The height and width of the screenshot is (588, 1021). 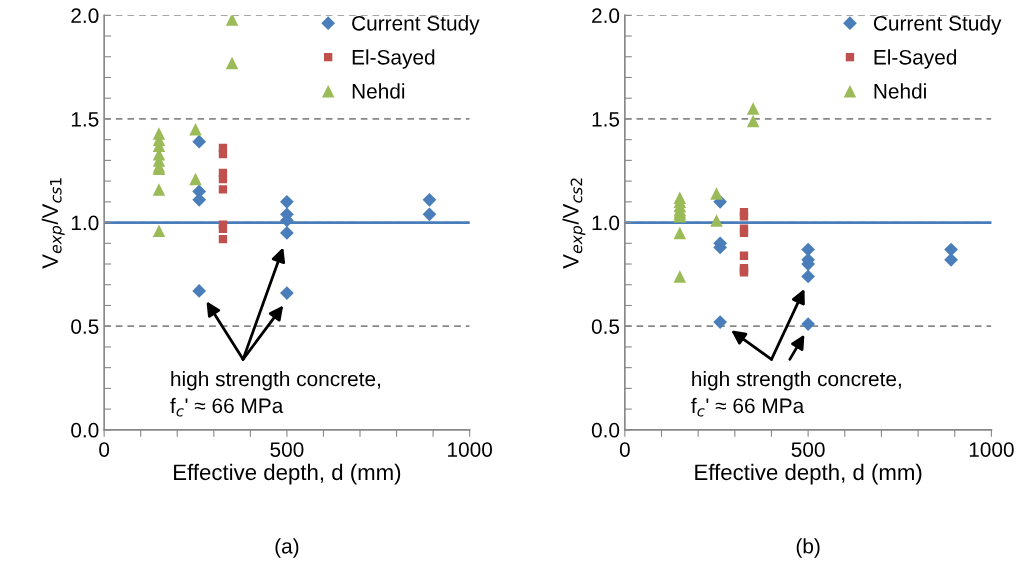 I want to click on text: (b), so click(x=808, y=548).